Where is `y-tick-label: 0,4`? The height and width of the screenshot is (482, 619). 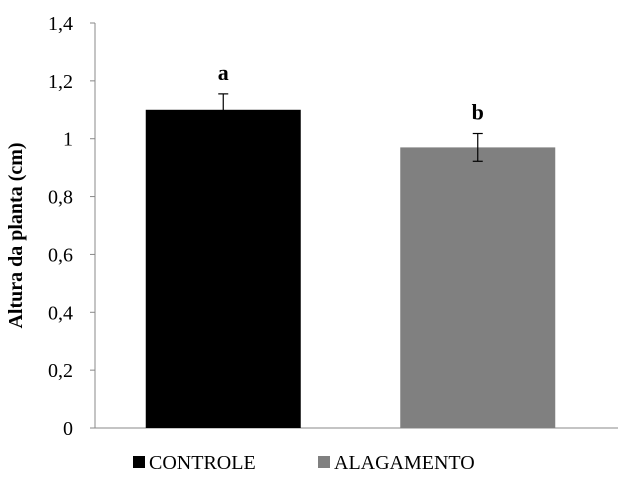
y-tick-label: 0,4 is located at coordinates (60, 313).